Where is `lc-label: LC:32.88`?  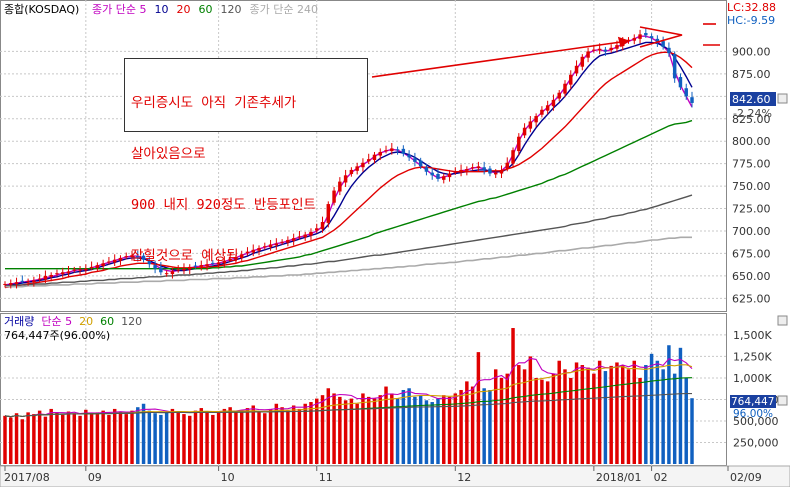 lc-label: LC:32.88 is located at coordinates (751, 7).